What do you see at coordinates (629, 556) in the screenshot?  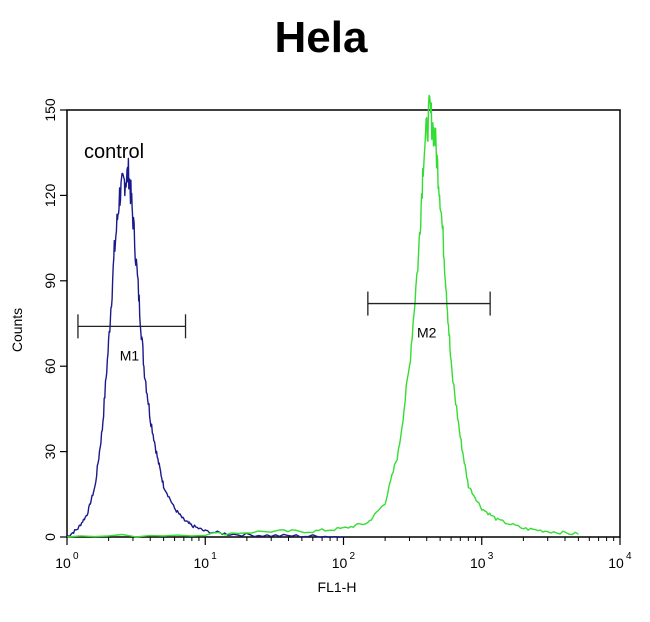 I see `x-tick-exponent: 4` at bounding box center [629, 556].